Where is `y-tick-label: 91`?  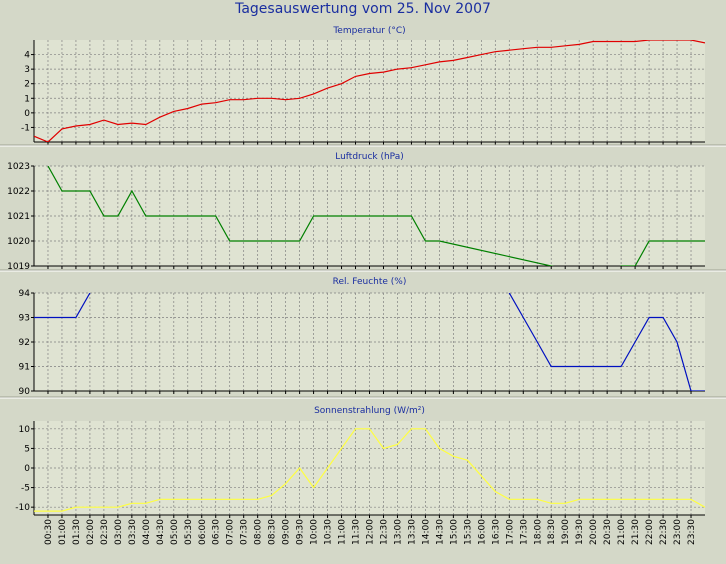
y-tick-label: 91 is located at coordinates (24, 368).